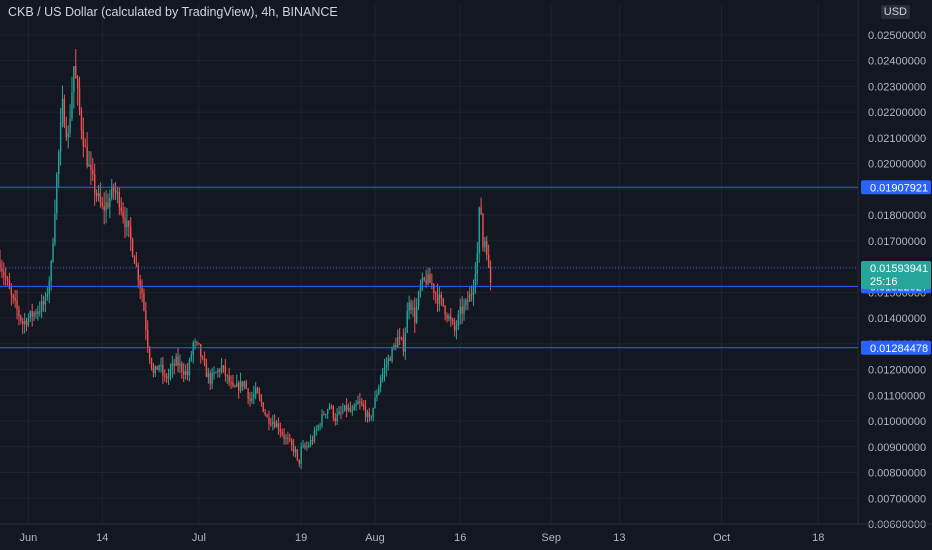  Describe the element at coordinates (375, 538) in the screenshot. I see `x-tick-label: Aug` at that location.